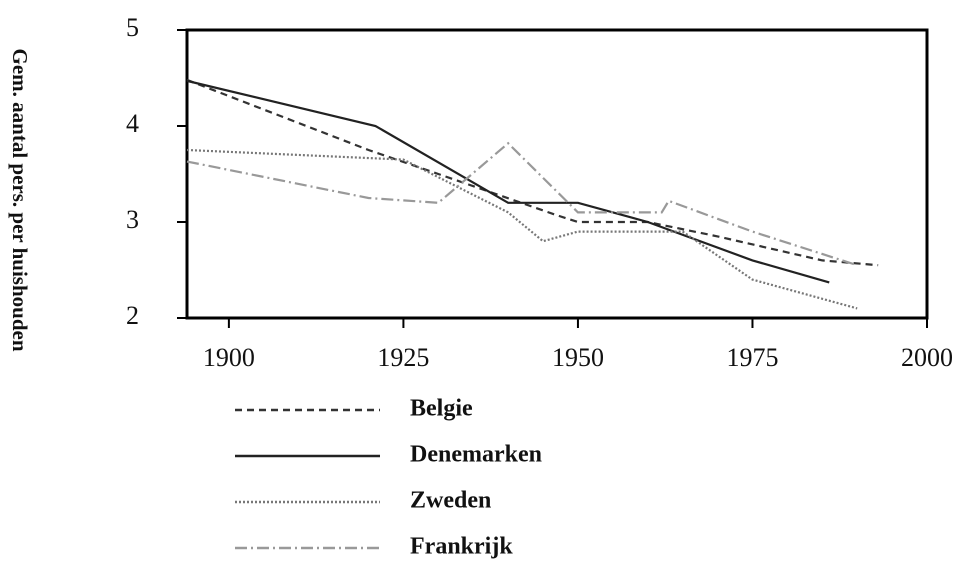 The image size is (972, 564). Describe the element at coordinates (20, 200) in the screenshot. I see `y-axis-label: Gem. aantal pers. per huishouden` at that location.